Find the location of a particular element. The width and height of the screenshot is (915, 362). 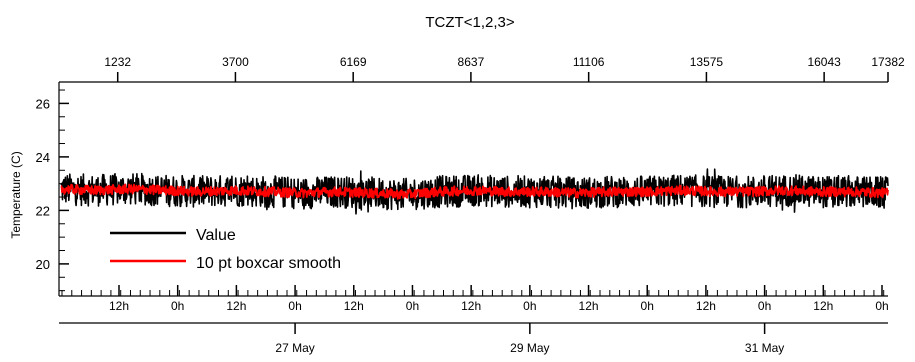

top-axis-tick-label: 3700 is located at coordinates (235, 62).